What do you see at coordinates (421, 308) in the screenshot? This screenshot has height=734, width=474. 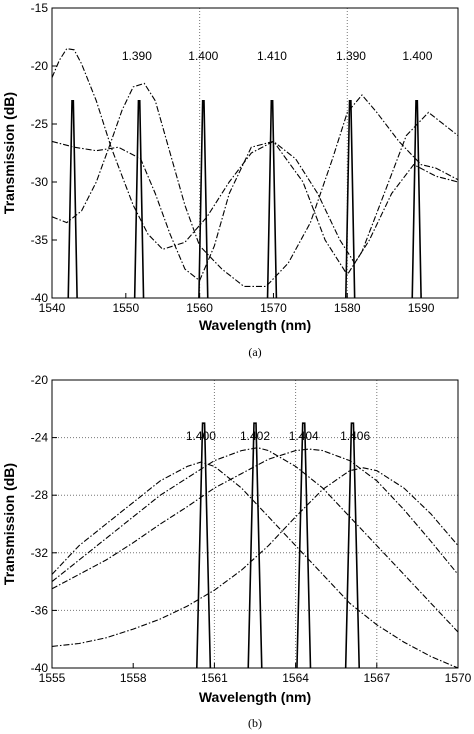 I see `x-tick-label: 1590` at bounding box center [421, 308].